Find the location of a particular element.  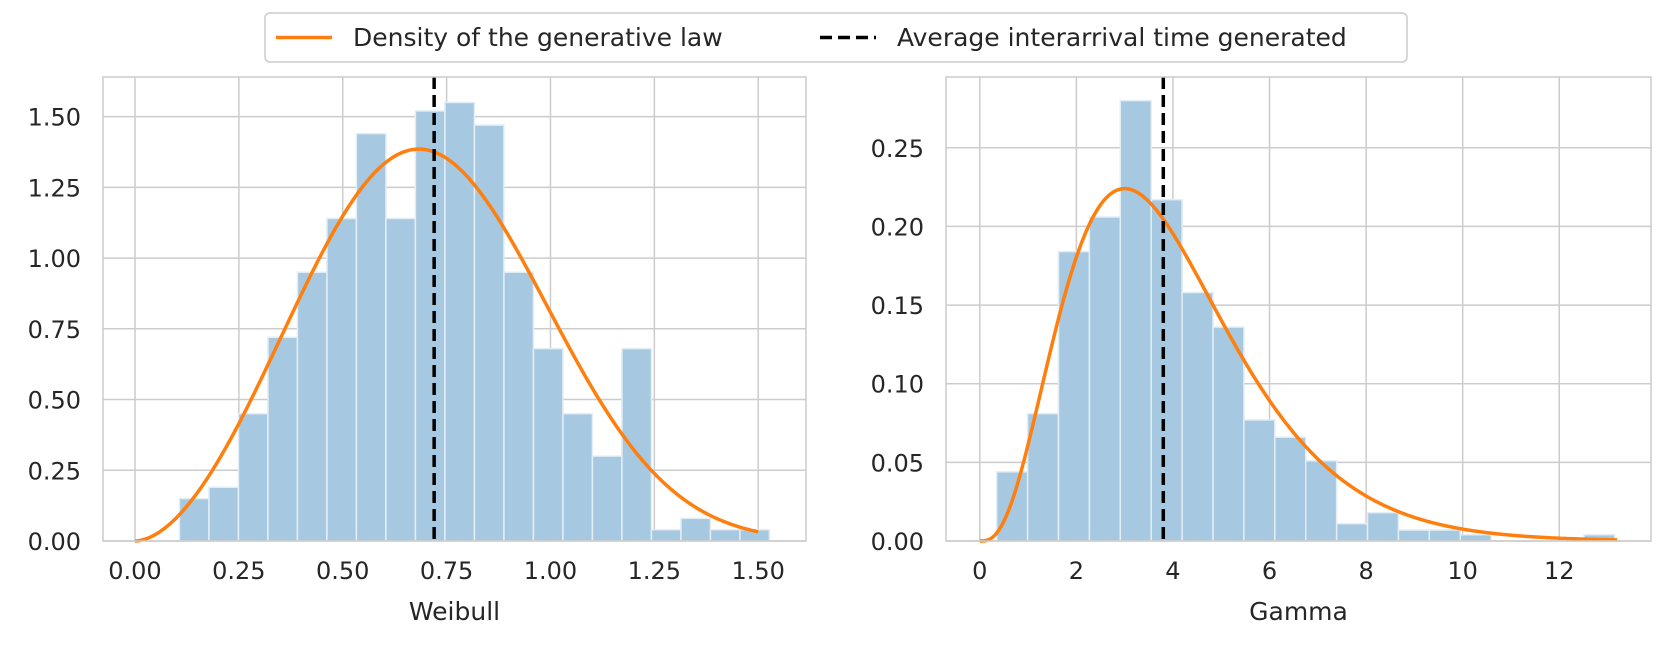

plot2-x-axis-label: Gamma is located at coordinates (1298, 611).